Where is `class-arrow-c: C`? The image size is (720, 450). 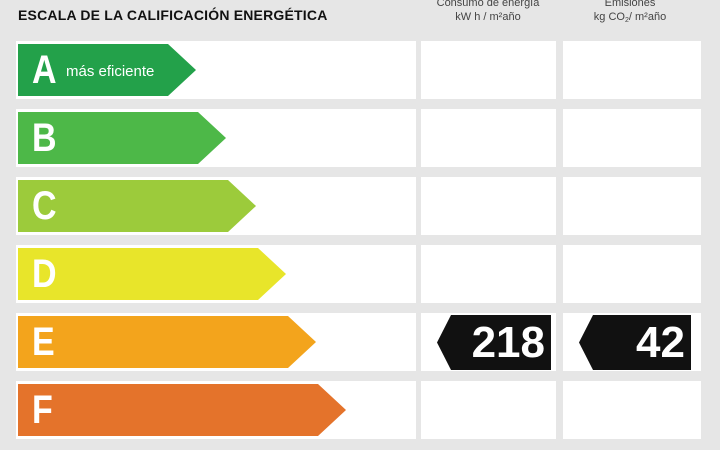
class-arrow-c: C is located at coordinates (137, 206).